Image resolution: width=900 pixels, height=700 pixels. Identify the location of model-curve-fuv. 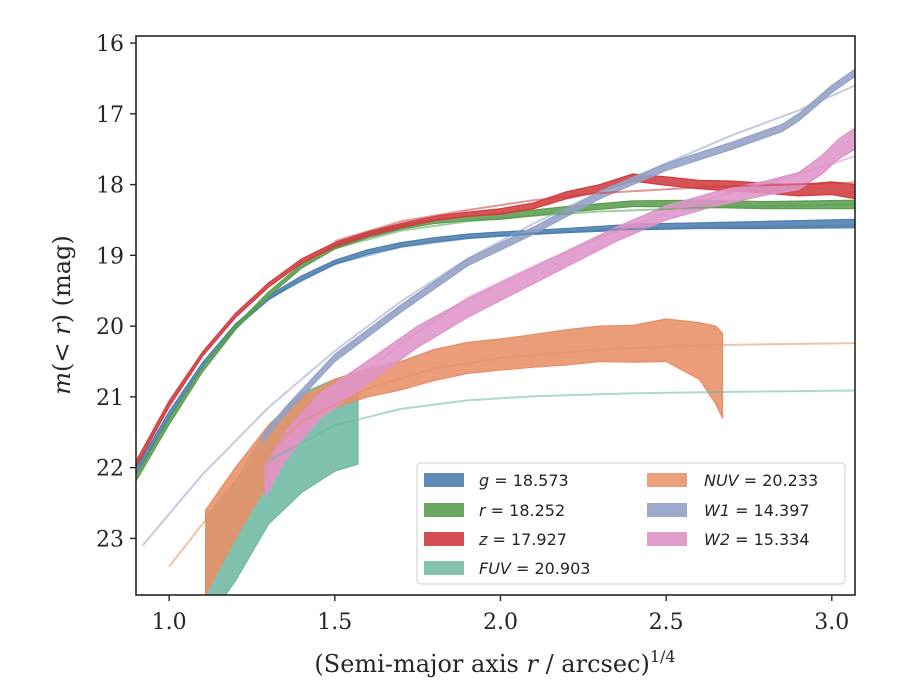
(561, 425).